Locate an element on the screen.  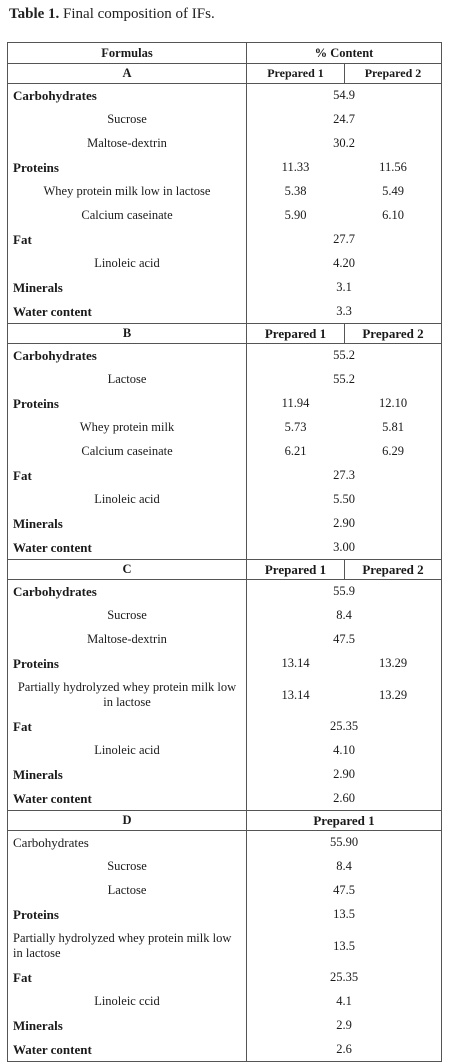
section-header-row: B Prepared 1 Prepared 2 is located at coordinates (224, 333).